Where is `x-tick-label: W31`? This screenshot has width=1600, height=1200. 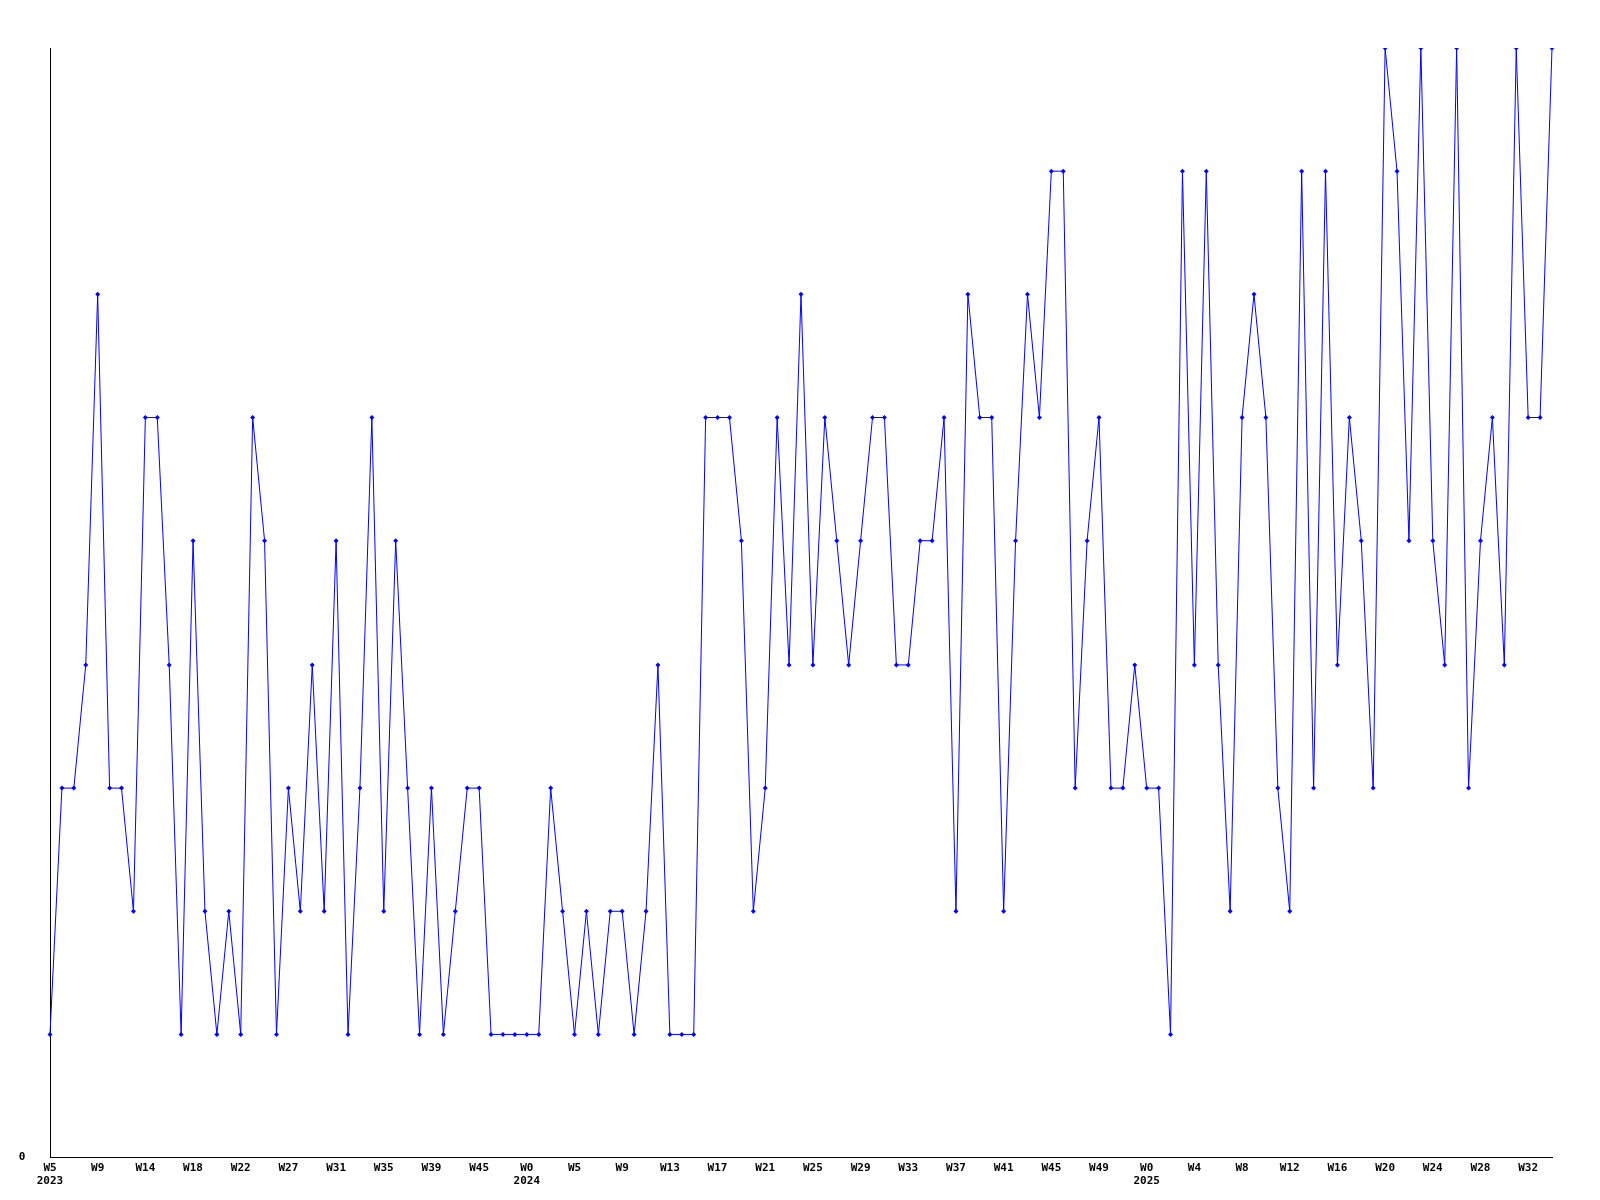
x-tick-label: W31 is located at coordinates (336, 1168).